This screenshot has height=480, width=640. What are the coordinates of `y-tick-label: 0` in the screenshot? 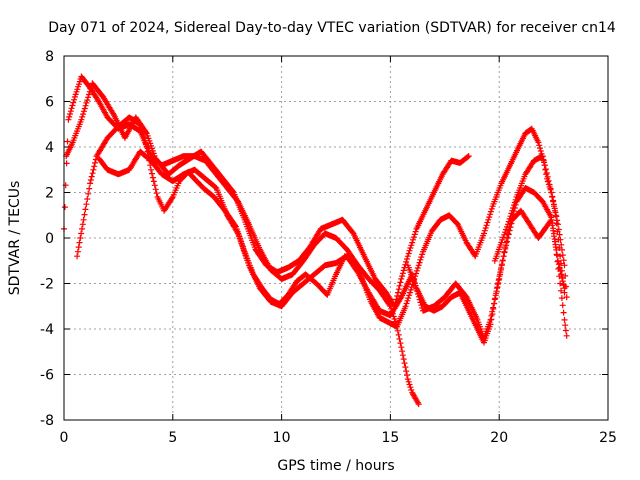 It's located at (49, 239).